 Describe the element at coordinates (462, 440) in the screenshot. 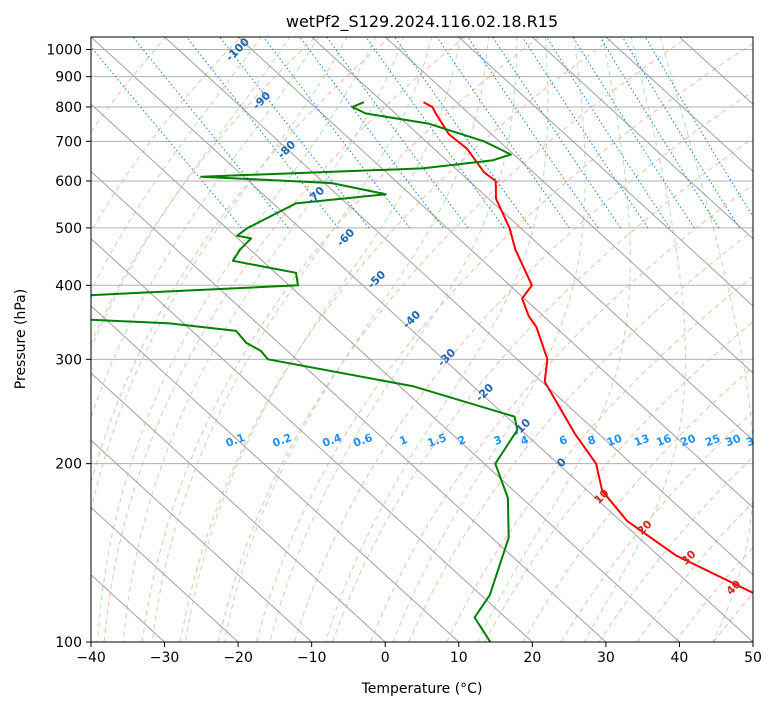

I see `mixing-ratio-label: 2` at that location.